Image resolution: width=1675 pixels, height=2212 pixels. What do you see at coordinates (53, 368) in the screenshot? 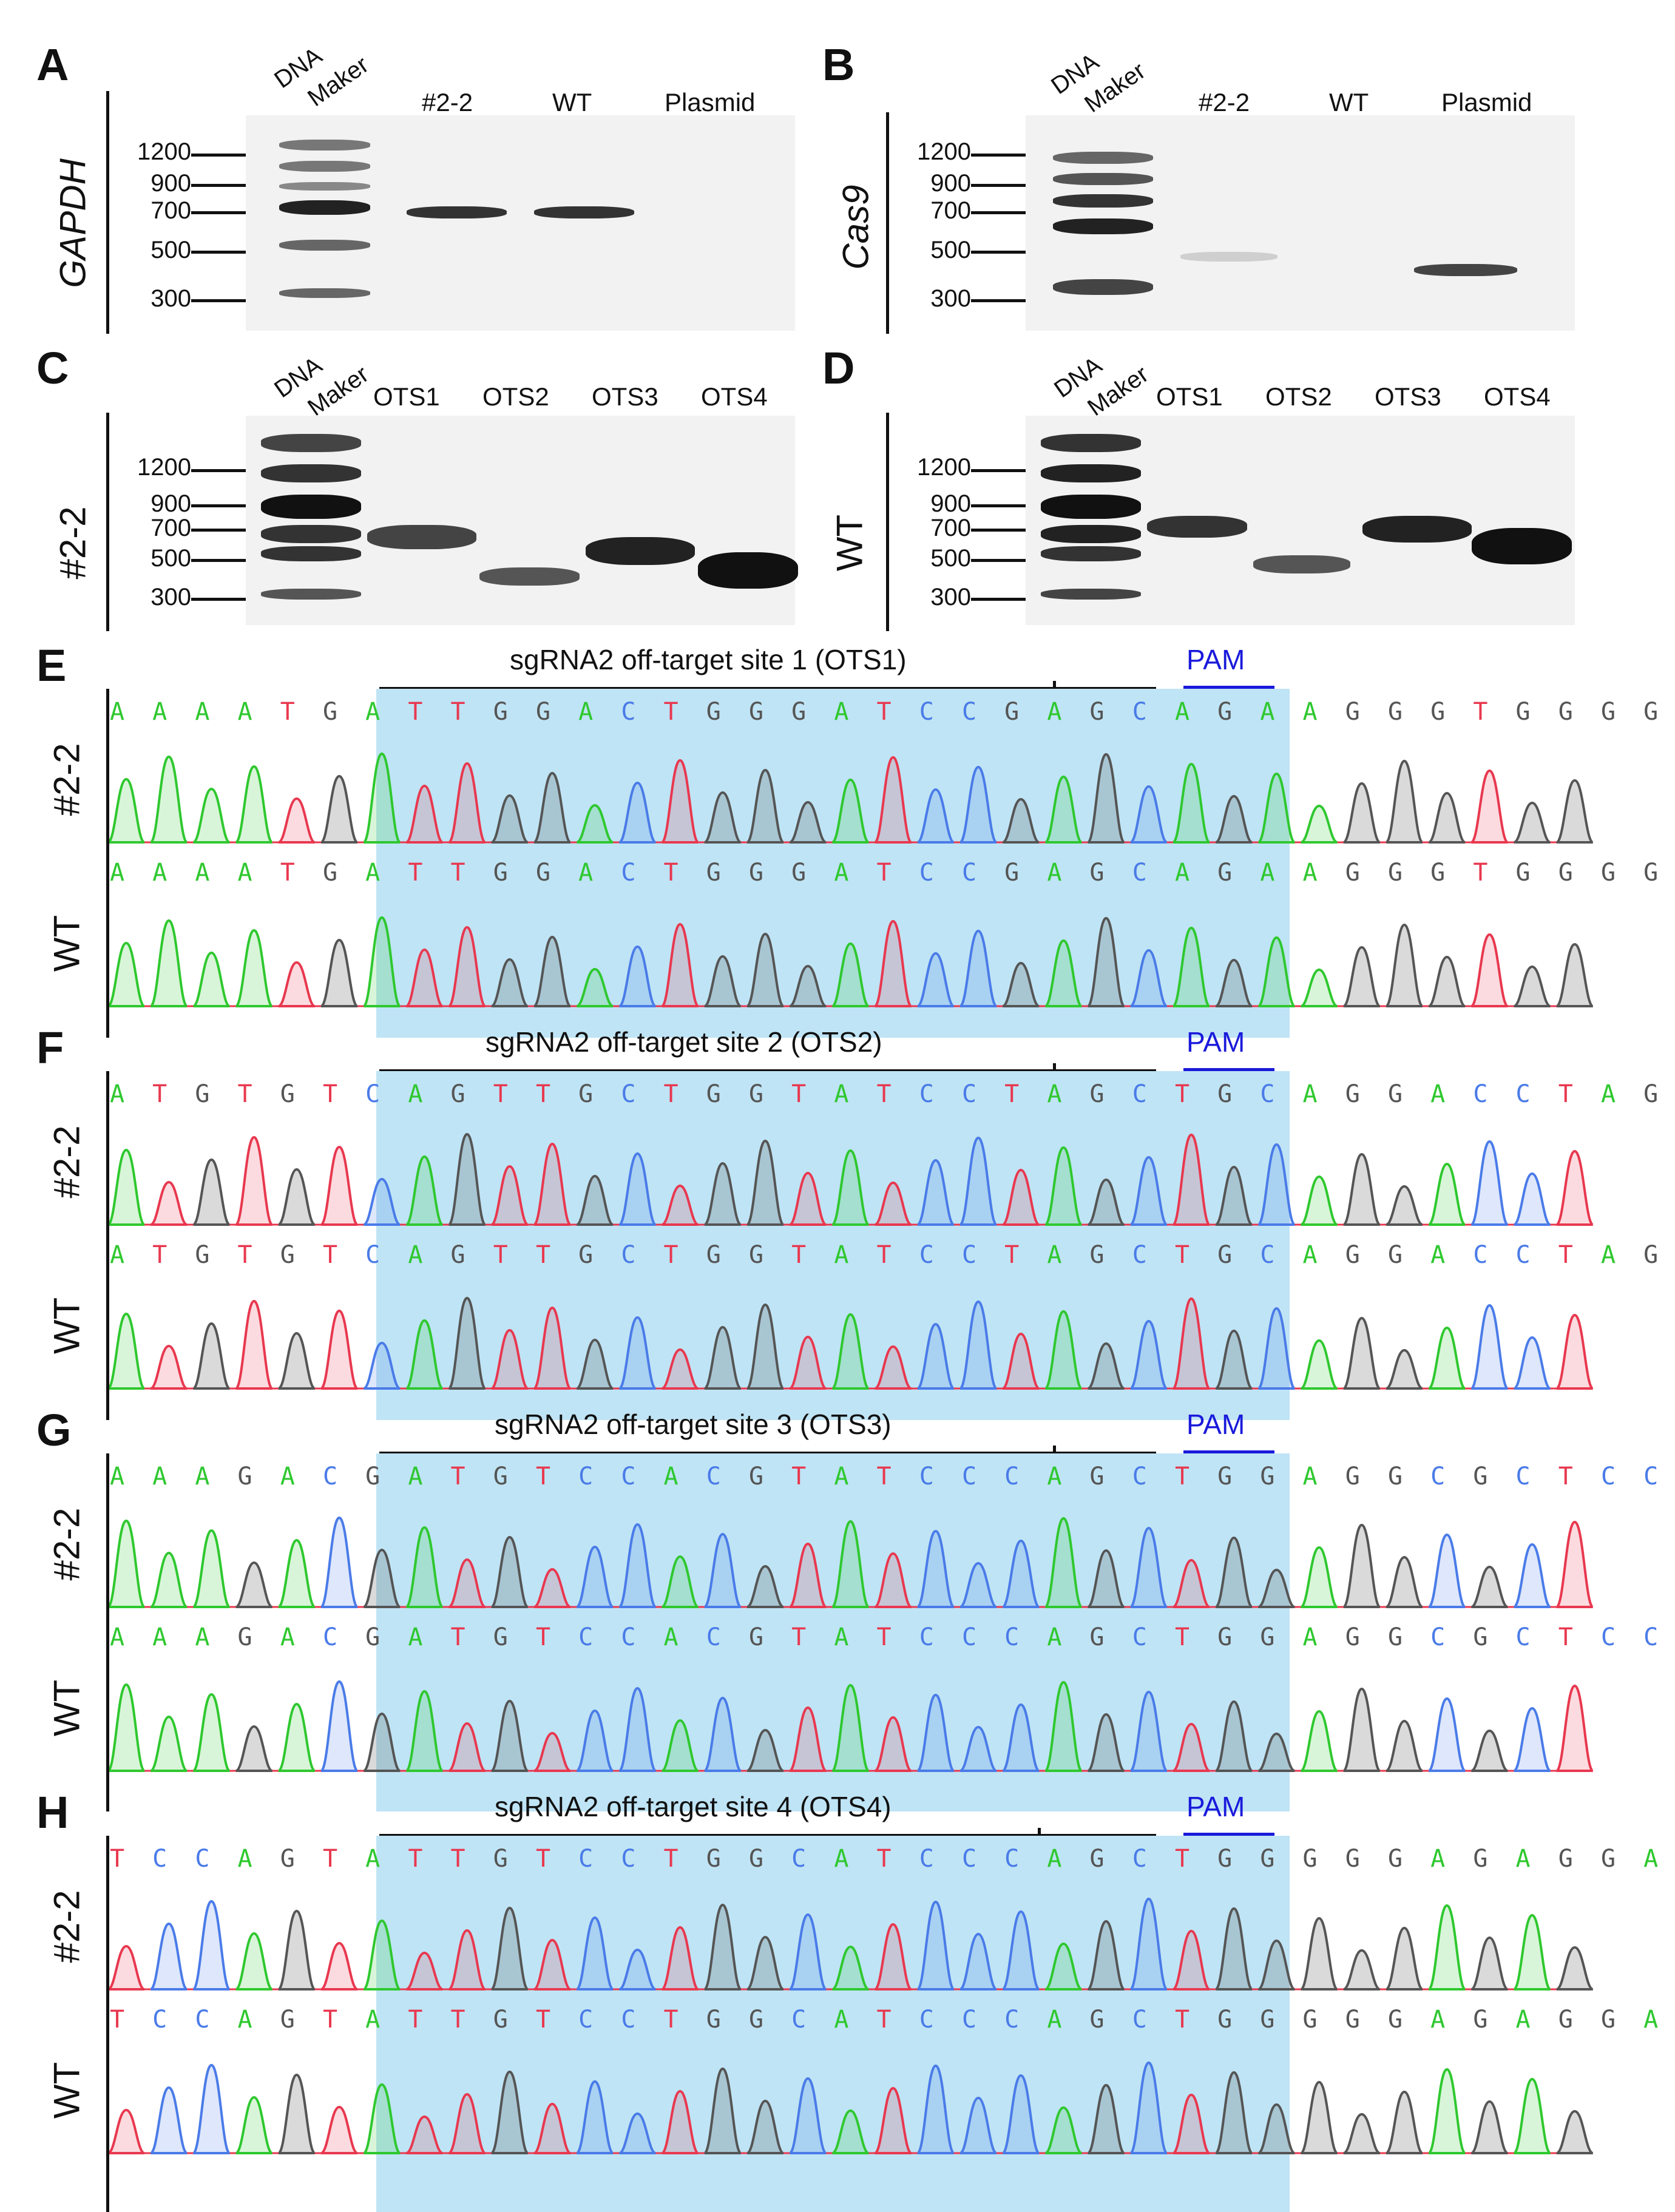
I see `panel-label-c: C` at bounding box center [53, 368].